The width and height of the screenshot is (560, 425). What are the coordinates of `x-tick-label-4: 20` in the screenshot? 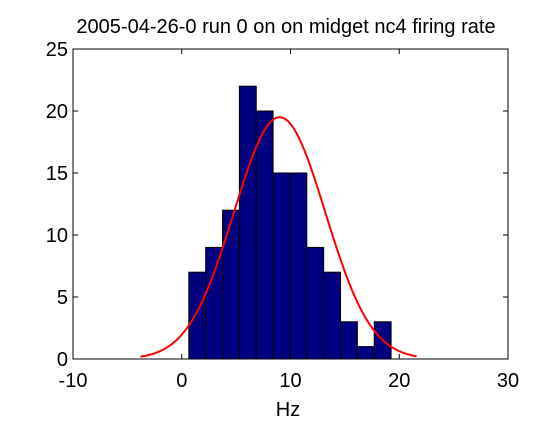 It's located at (399, 381).